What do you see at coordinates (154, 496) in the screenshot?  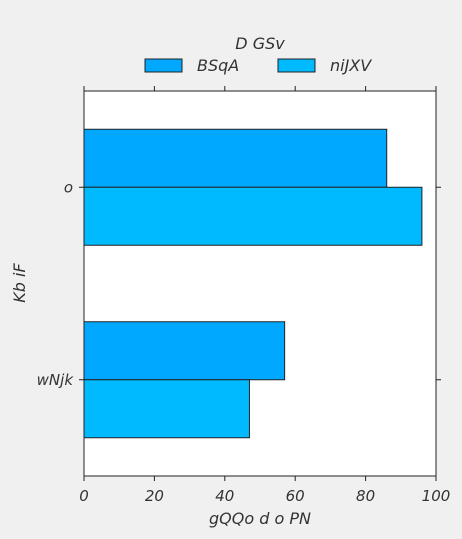 I see `x-tick-label: 20` at bounding box center [154, 496].